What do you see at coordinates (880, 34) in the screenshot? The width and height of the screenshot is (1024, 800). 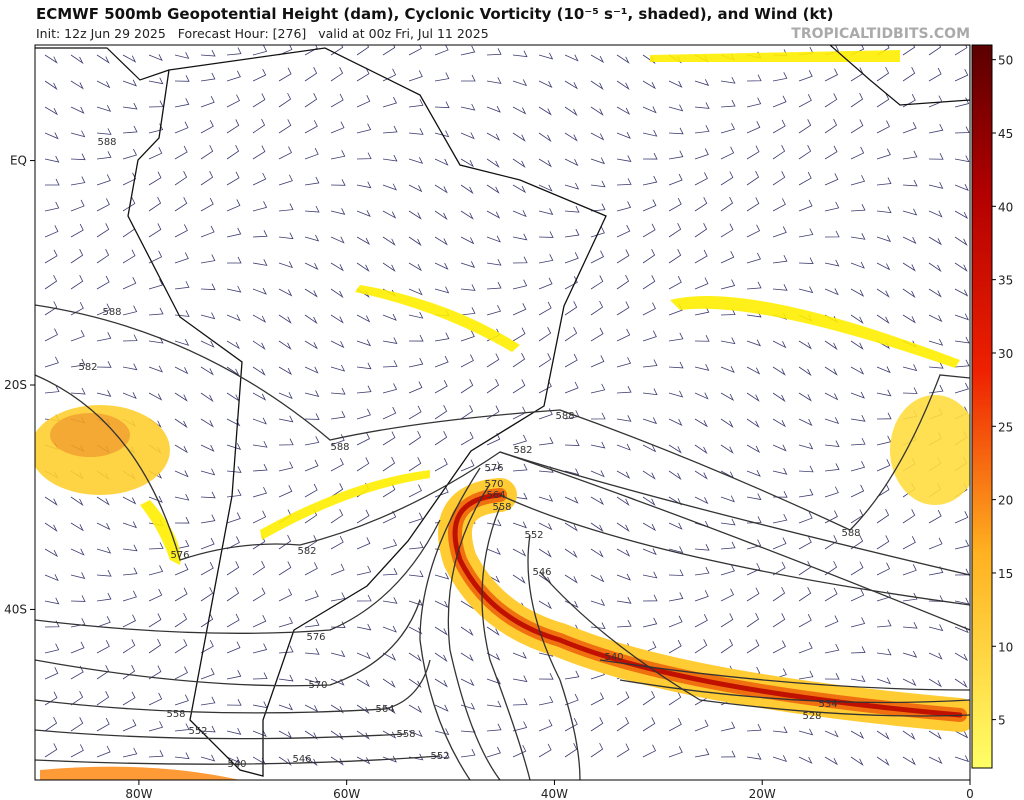 I see `watermark: TROPICALTIDBITS.COM` at bounding box center [880, 34].